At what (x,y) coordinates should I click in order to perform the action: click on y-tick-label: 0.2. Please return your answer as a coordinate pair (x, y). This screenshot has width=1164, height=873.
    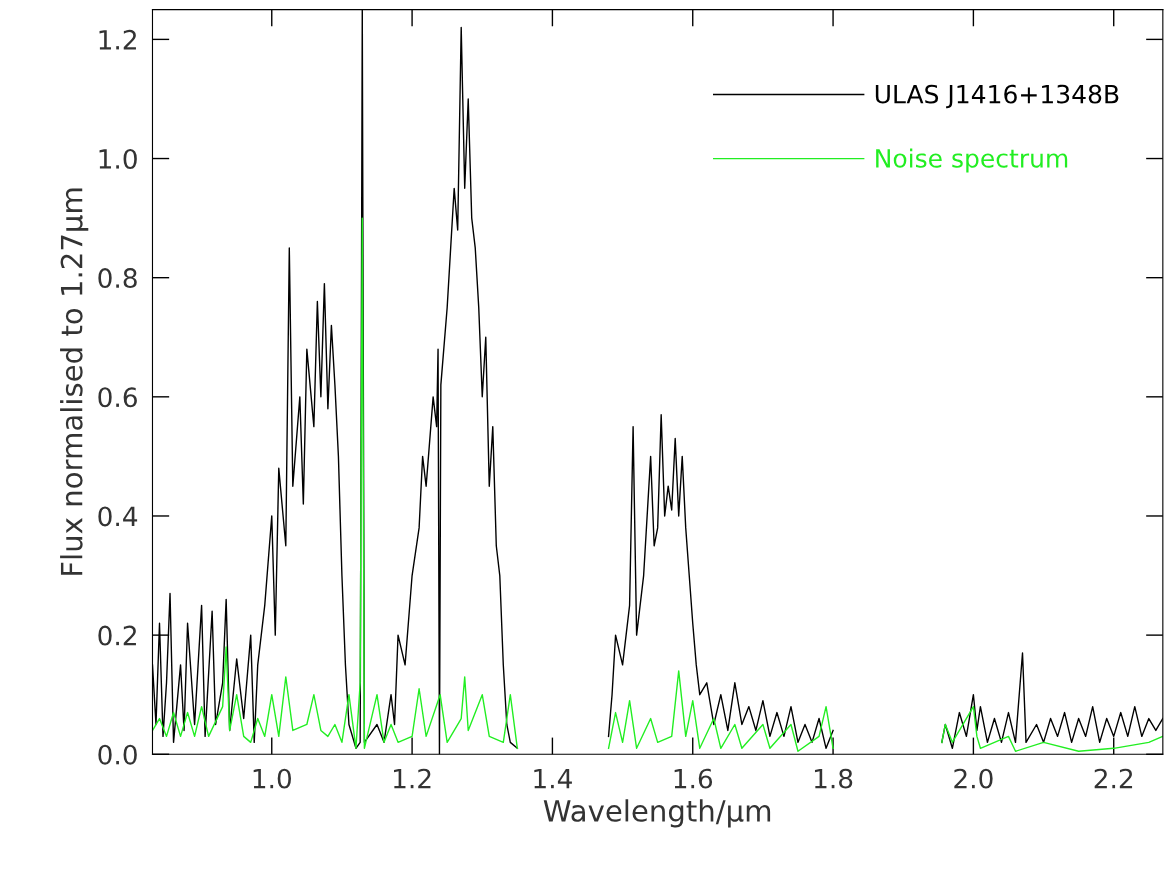
    Looking at the image, I should click on (117, 635).